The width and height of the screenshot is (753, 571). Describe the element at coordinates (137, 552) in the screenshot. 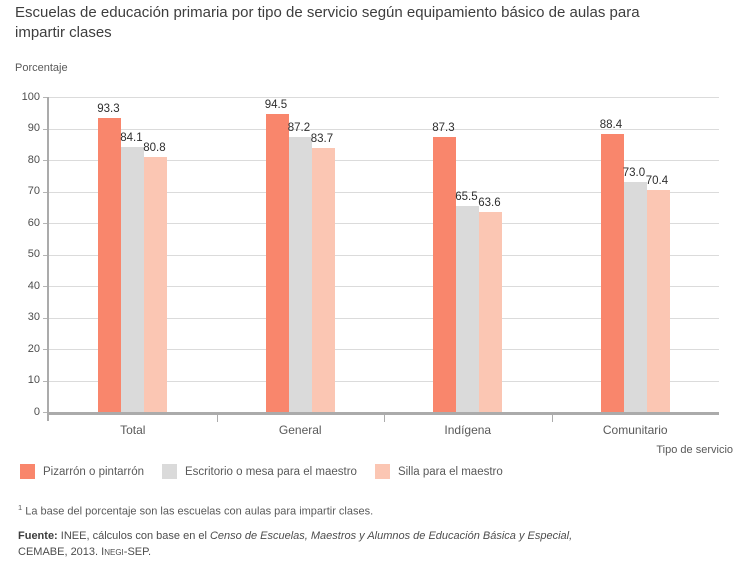

I see `source-suffix: -SEP.` at that location.